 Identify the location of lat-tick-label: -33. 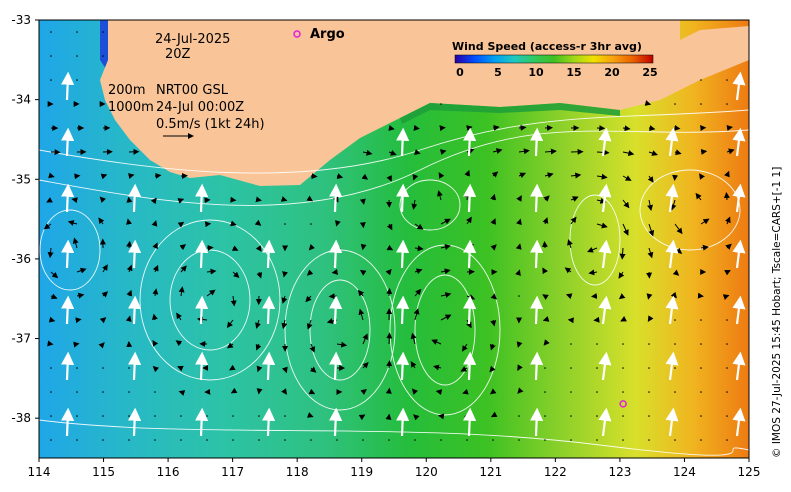
(21, 20).